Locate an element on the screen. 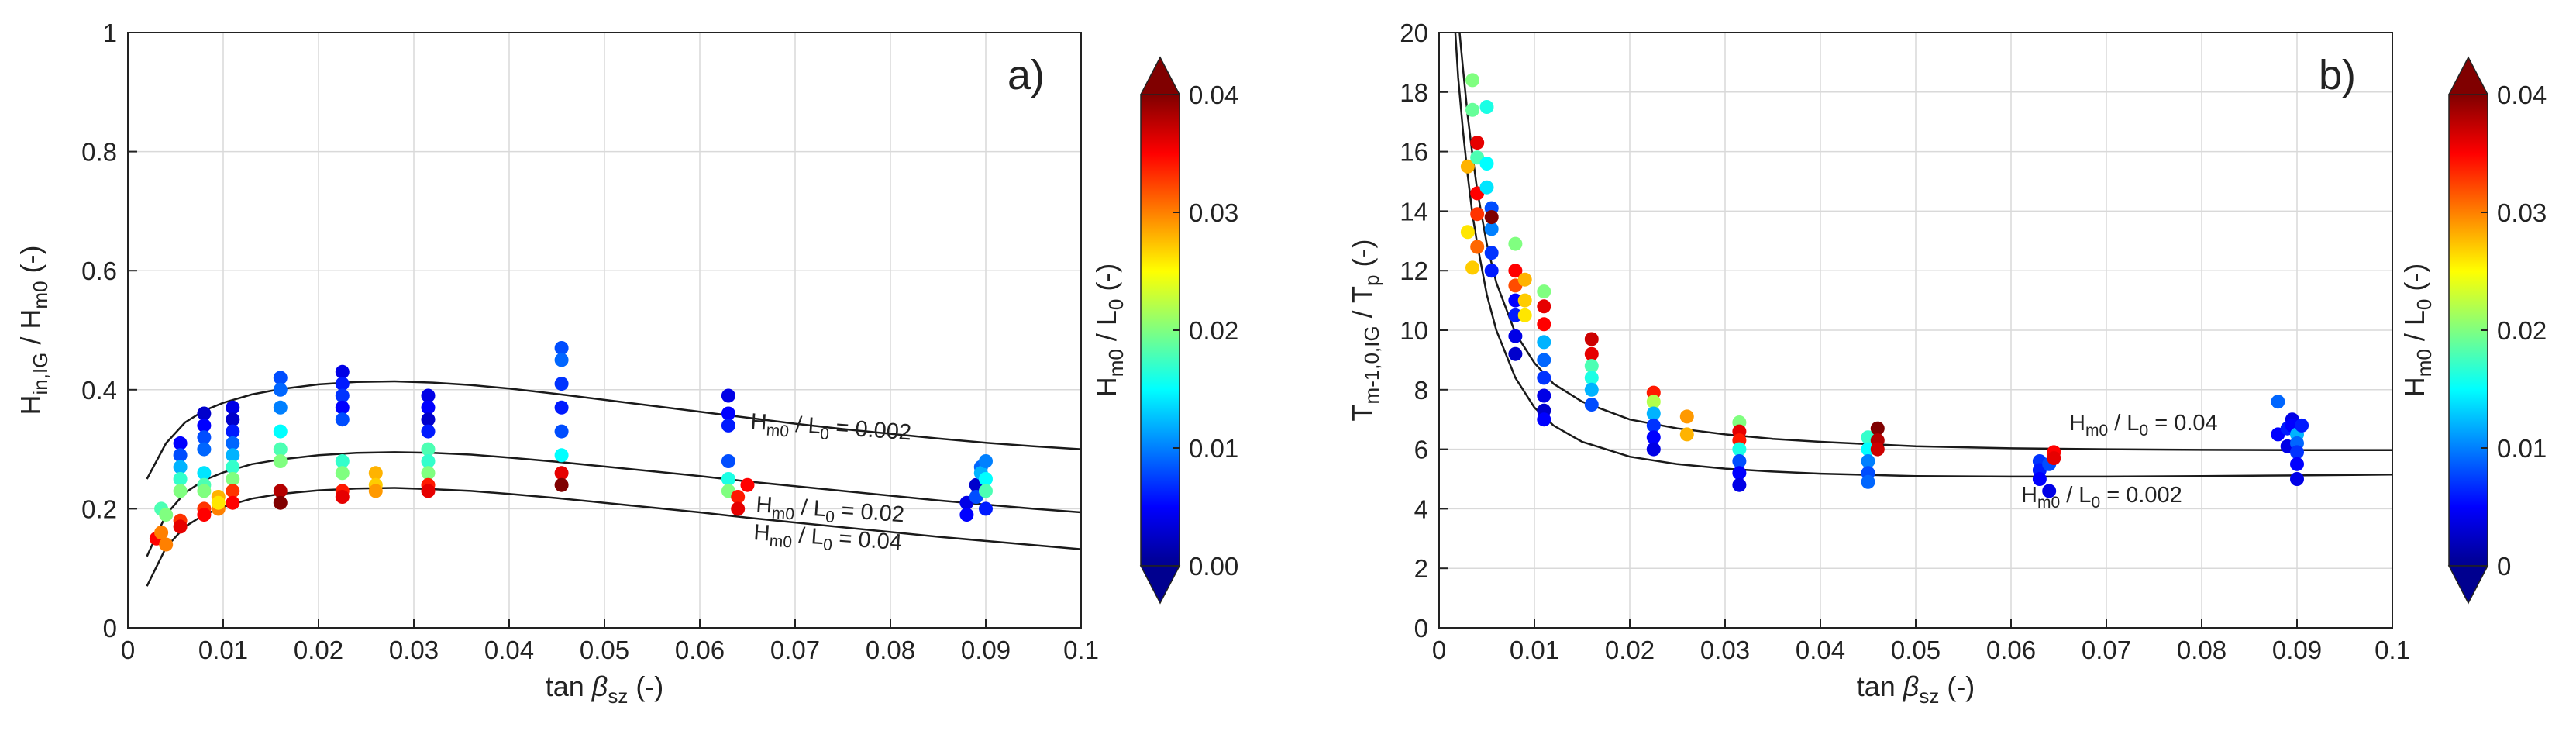 The height and width of the screenshot is (741, 2576). panel-a-y-ticks: 0 0.2 0.4 0.6 0.8 1 is located at coordinates (109, 331).